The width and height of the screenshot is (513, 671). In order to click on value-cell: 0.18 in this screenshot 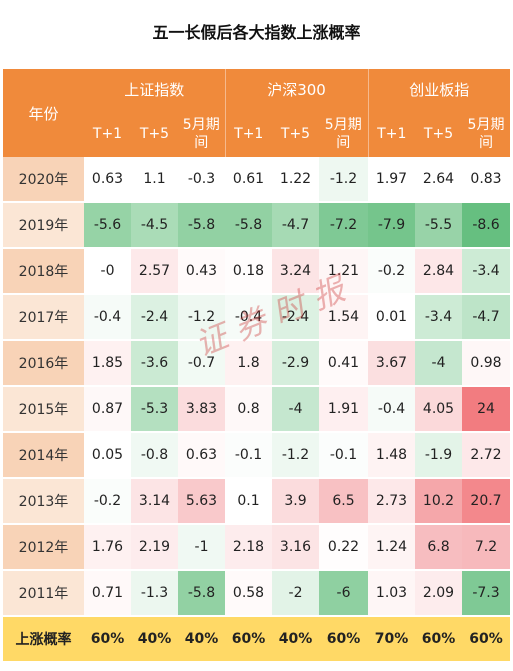, I will do `click(248, 271)`.